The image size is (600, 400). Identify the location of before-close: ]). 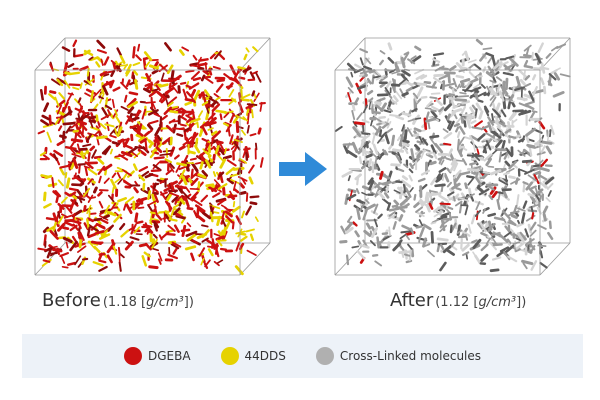
(188, 302).